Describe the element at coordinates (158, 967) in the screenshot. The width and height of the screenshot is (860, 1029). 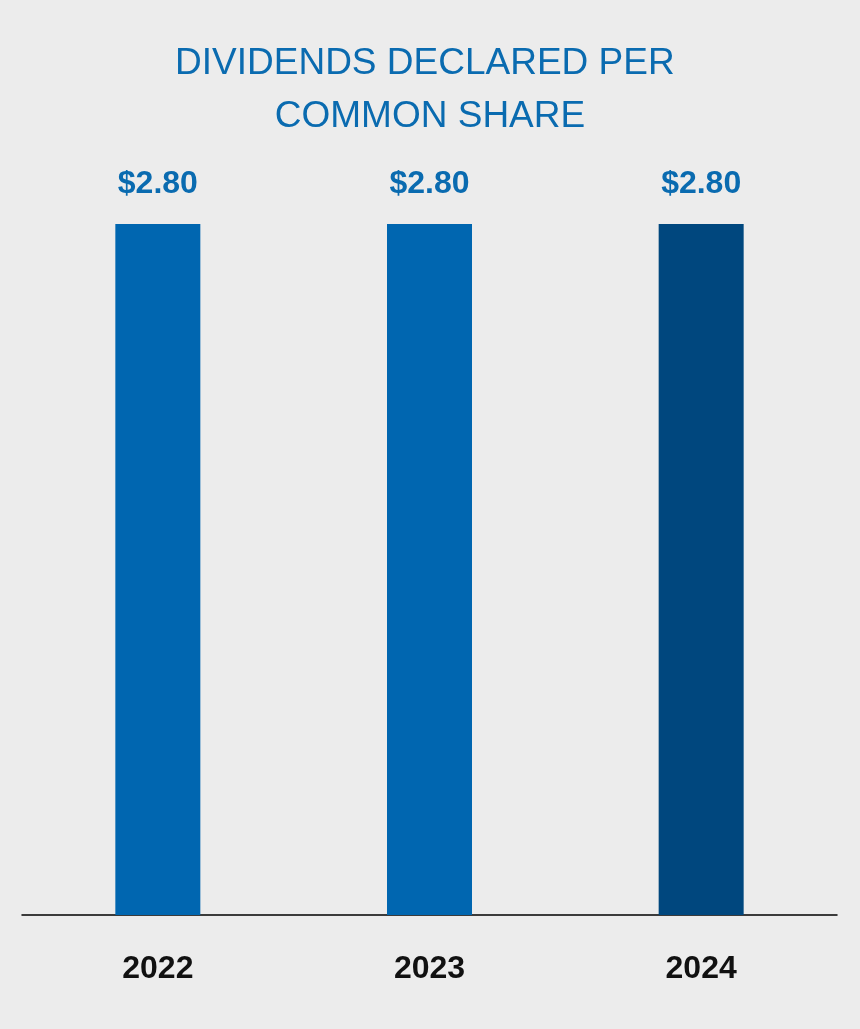
I see `x-tick-label: 2022` at that location.